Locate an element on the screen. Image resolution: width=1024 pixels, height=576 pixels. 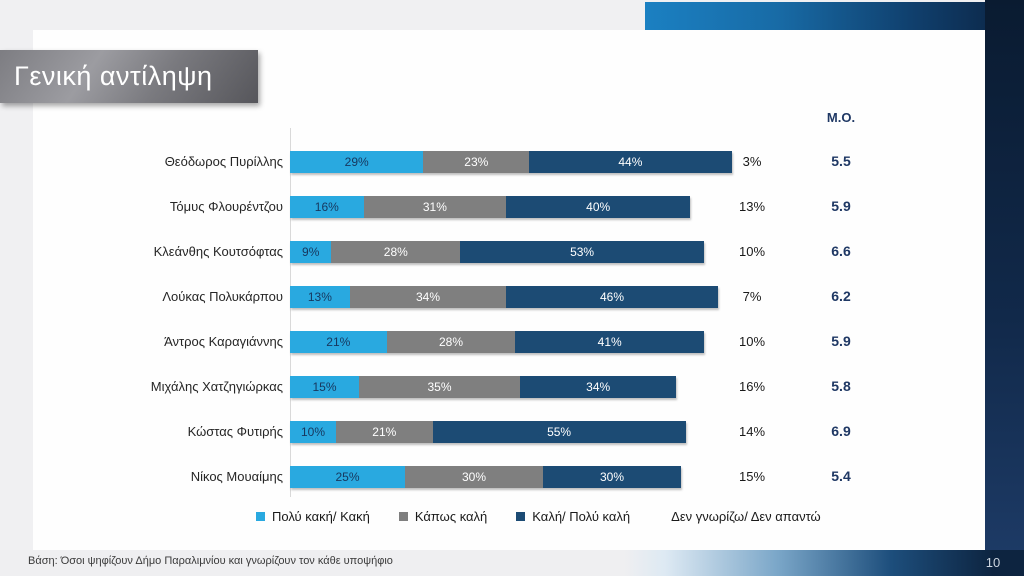
chart-row: Μιχάλης Χατζηγιώρκας 15% 35% 34% 16% 5.8 is located at coordinates (492, 387).